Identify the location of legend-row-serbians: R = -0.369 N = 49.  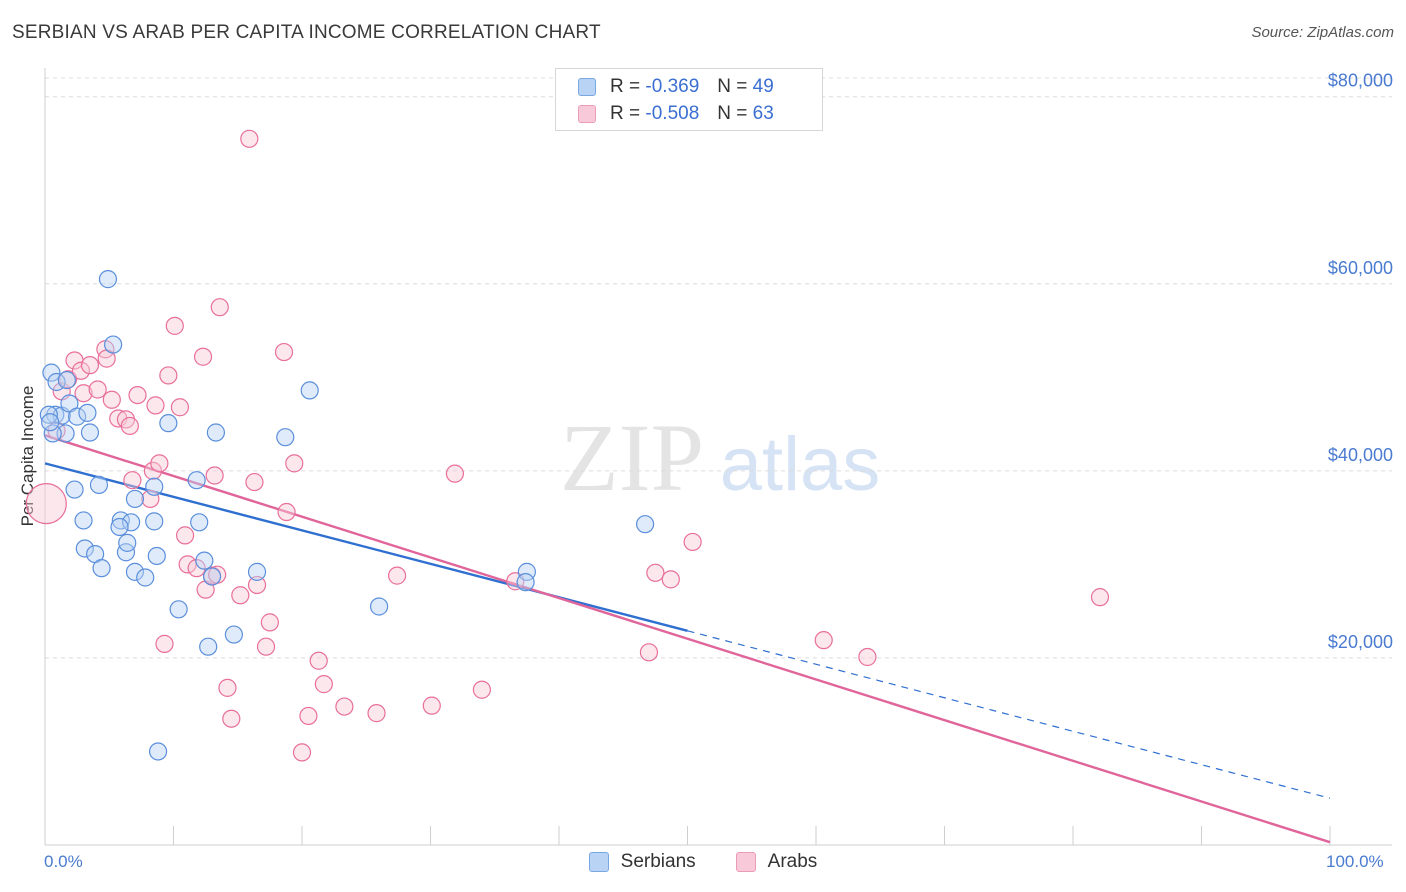
(676, 87).